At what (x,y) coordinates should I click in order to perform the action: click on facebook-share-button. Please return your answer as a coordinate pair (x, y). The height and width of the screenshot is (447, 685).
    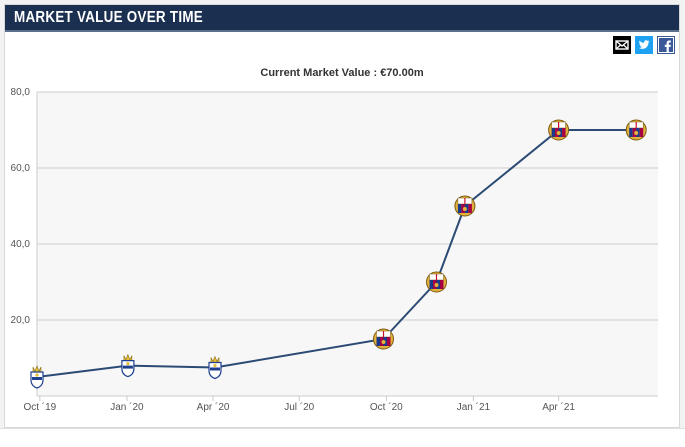
    Looking at the image, I should click on (666, 45).